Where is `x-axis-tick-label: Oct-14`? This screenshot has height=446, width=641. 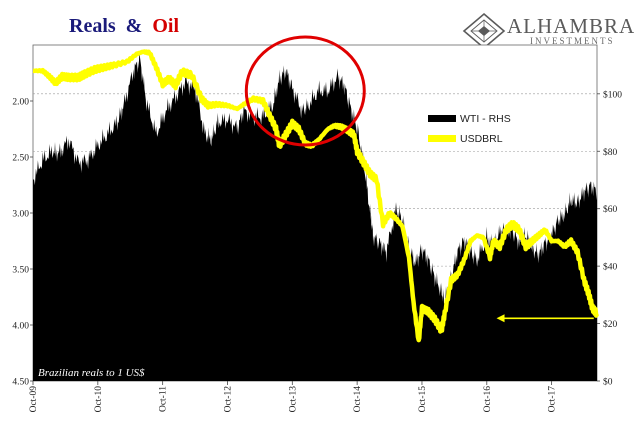
x-axis-tick-label: Oct-14 is located at coordinates (358, 399).